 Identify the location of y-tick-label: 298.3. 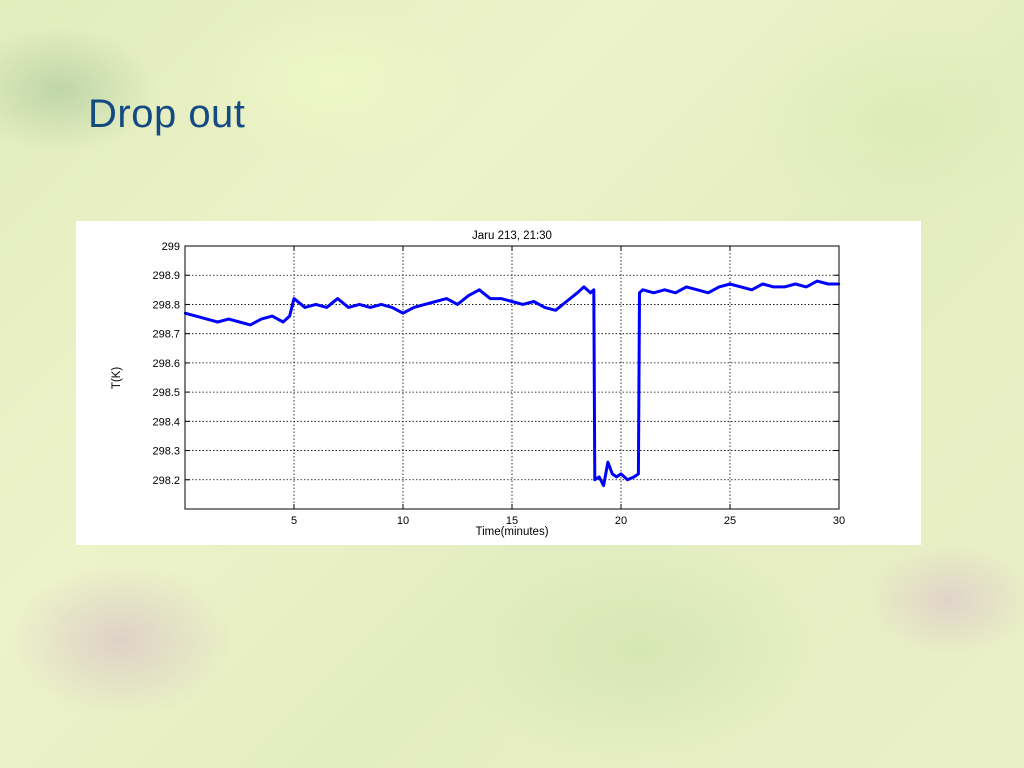
(166, 452).